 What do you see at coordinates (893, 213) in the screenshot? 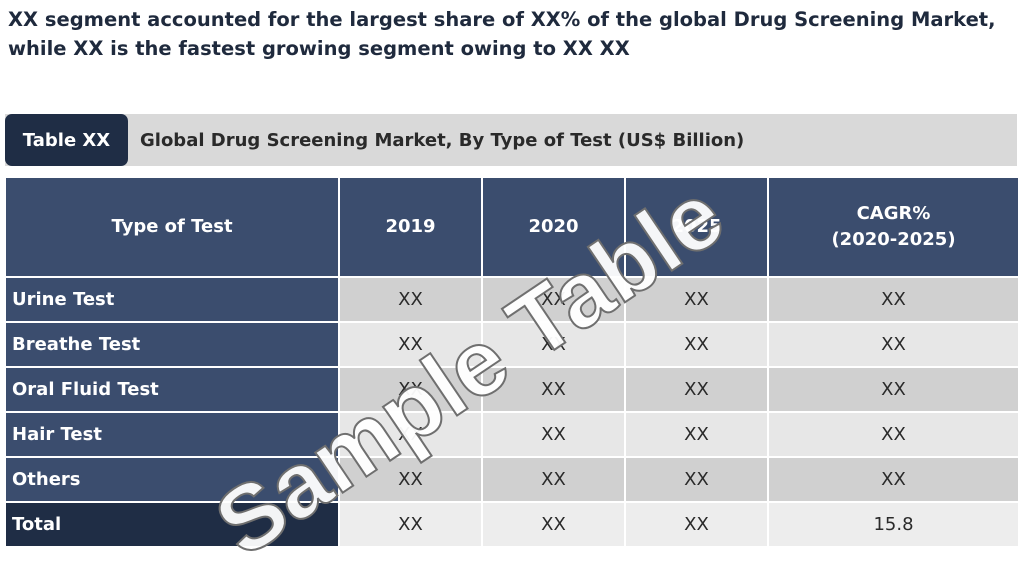
I see `header-cagr-line-1: CAGR%` at bounding box center [893, 213].